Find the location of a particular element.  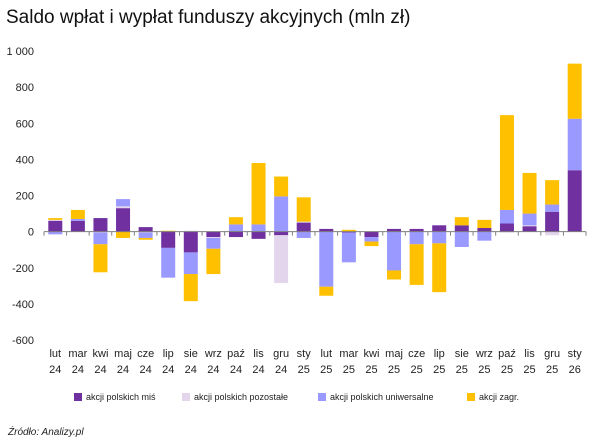

legend-item-zagr: akcji zagr. is located at coordinates (493, 397).